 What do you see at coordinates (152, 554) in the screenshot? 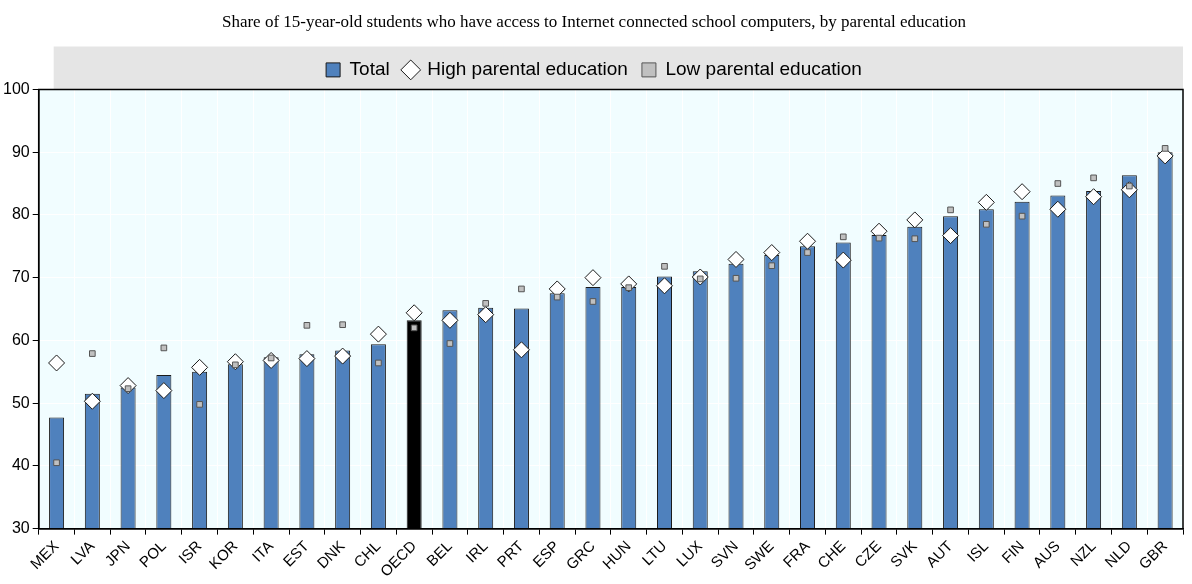
I see `x-tick-label: POL` at bounding box center [152, 554].